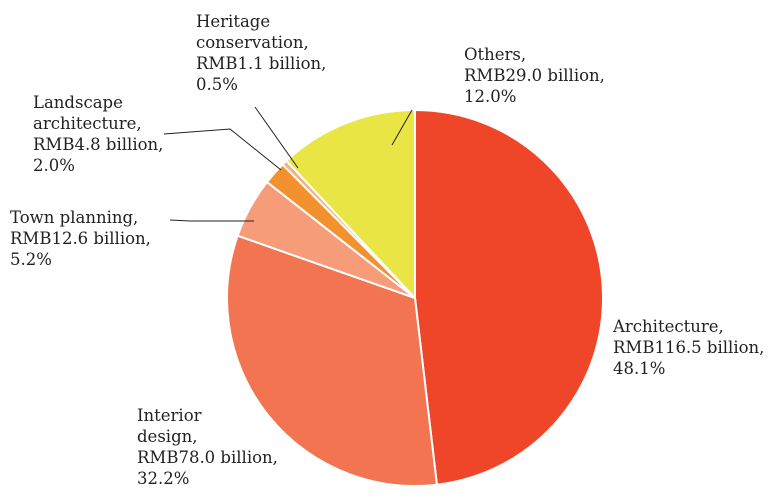 This screenshot has height=500, width=780. I want to click on slice-label-line: Others,, so click(495, 54).